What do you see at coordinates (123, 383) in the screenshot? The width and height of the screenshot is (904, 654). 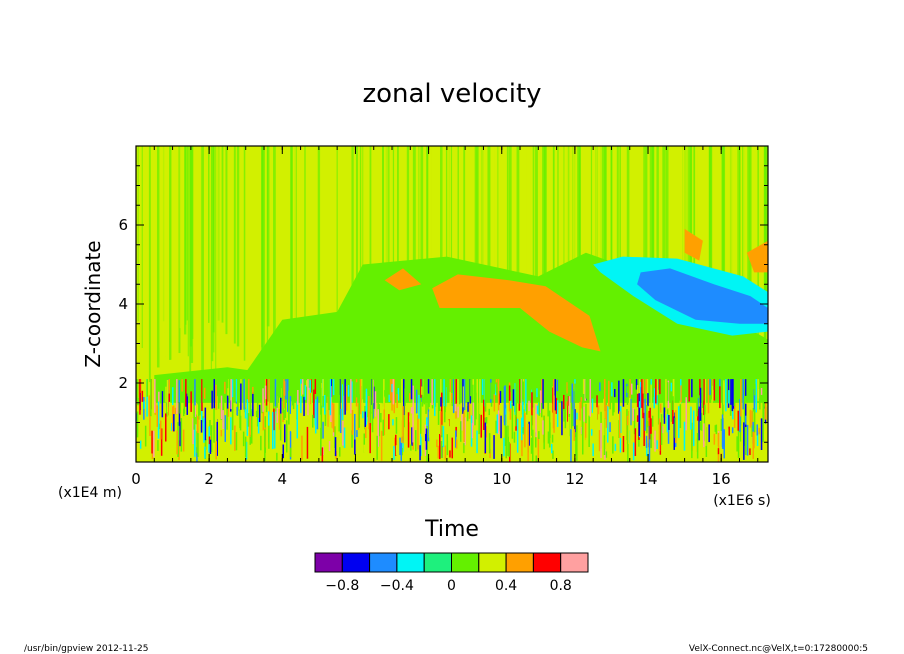 I see `y-tick-label: 2` at bounding box center [123, 383].